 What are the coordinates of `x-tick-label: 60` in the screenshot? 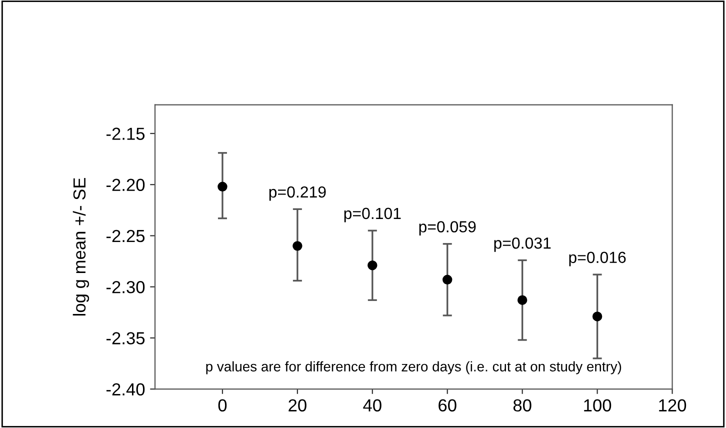 It's located at (447, 405).